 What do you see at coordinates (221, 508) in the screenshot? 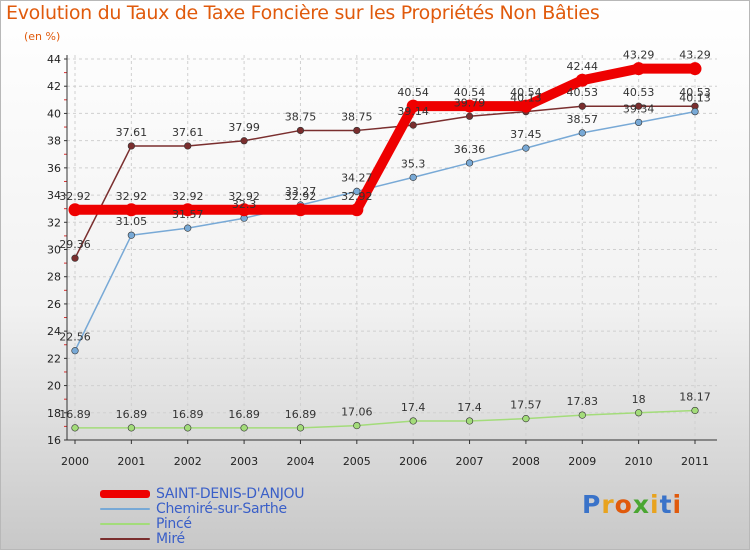
I see `legend-label: Chemiré-sur-Sarthe` at bounding box center [221, 508].